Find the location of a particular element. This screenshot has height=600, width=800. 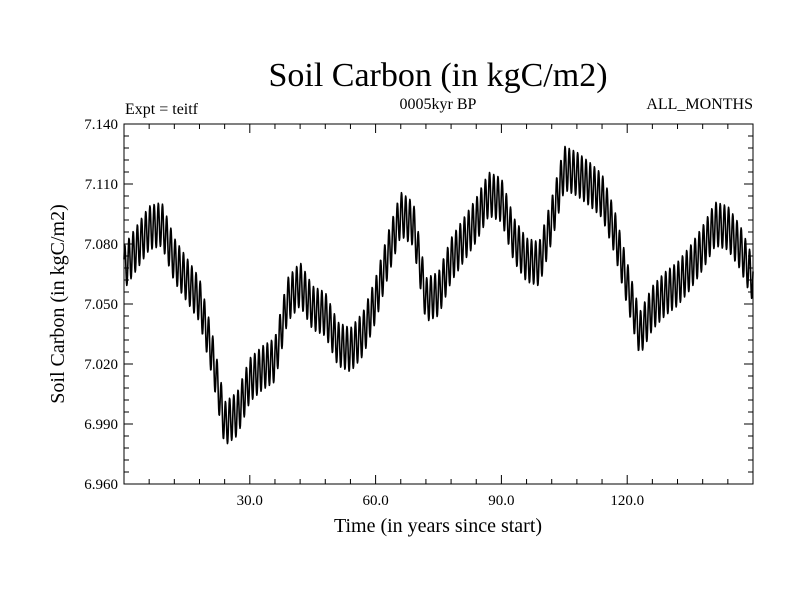

x-tick-label-0: 30.0 is located at coordinates (250, 501).